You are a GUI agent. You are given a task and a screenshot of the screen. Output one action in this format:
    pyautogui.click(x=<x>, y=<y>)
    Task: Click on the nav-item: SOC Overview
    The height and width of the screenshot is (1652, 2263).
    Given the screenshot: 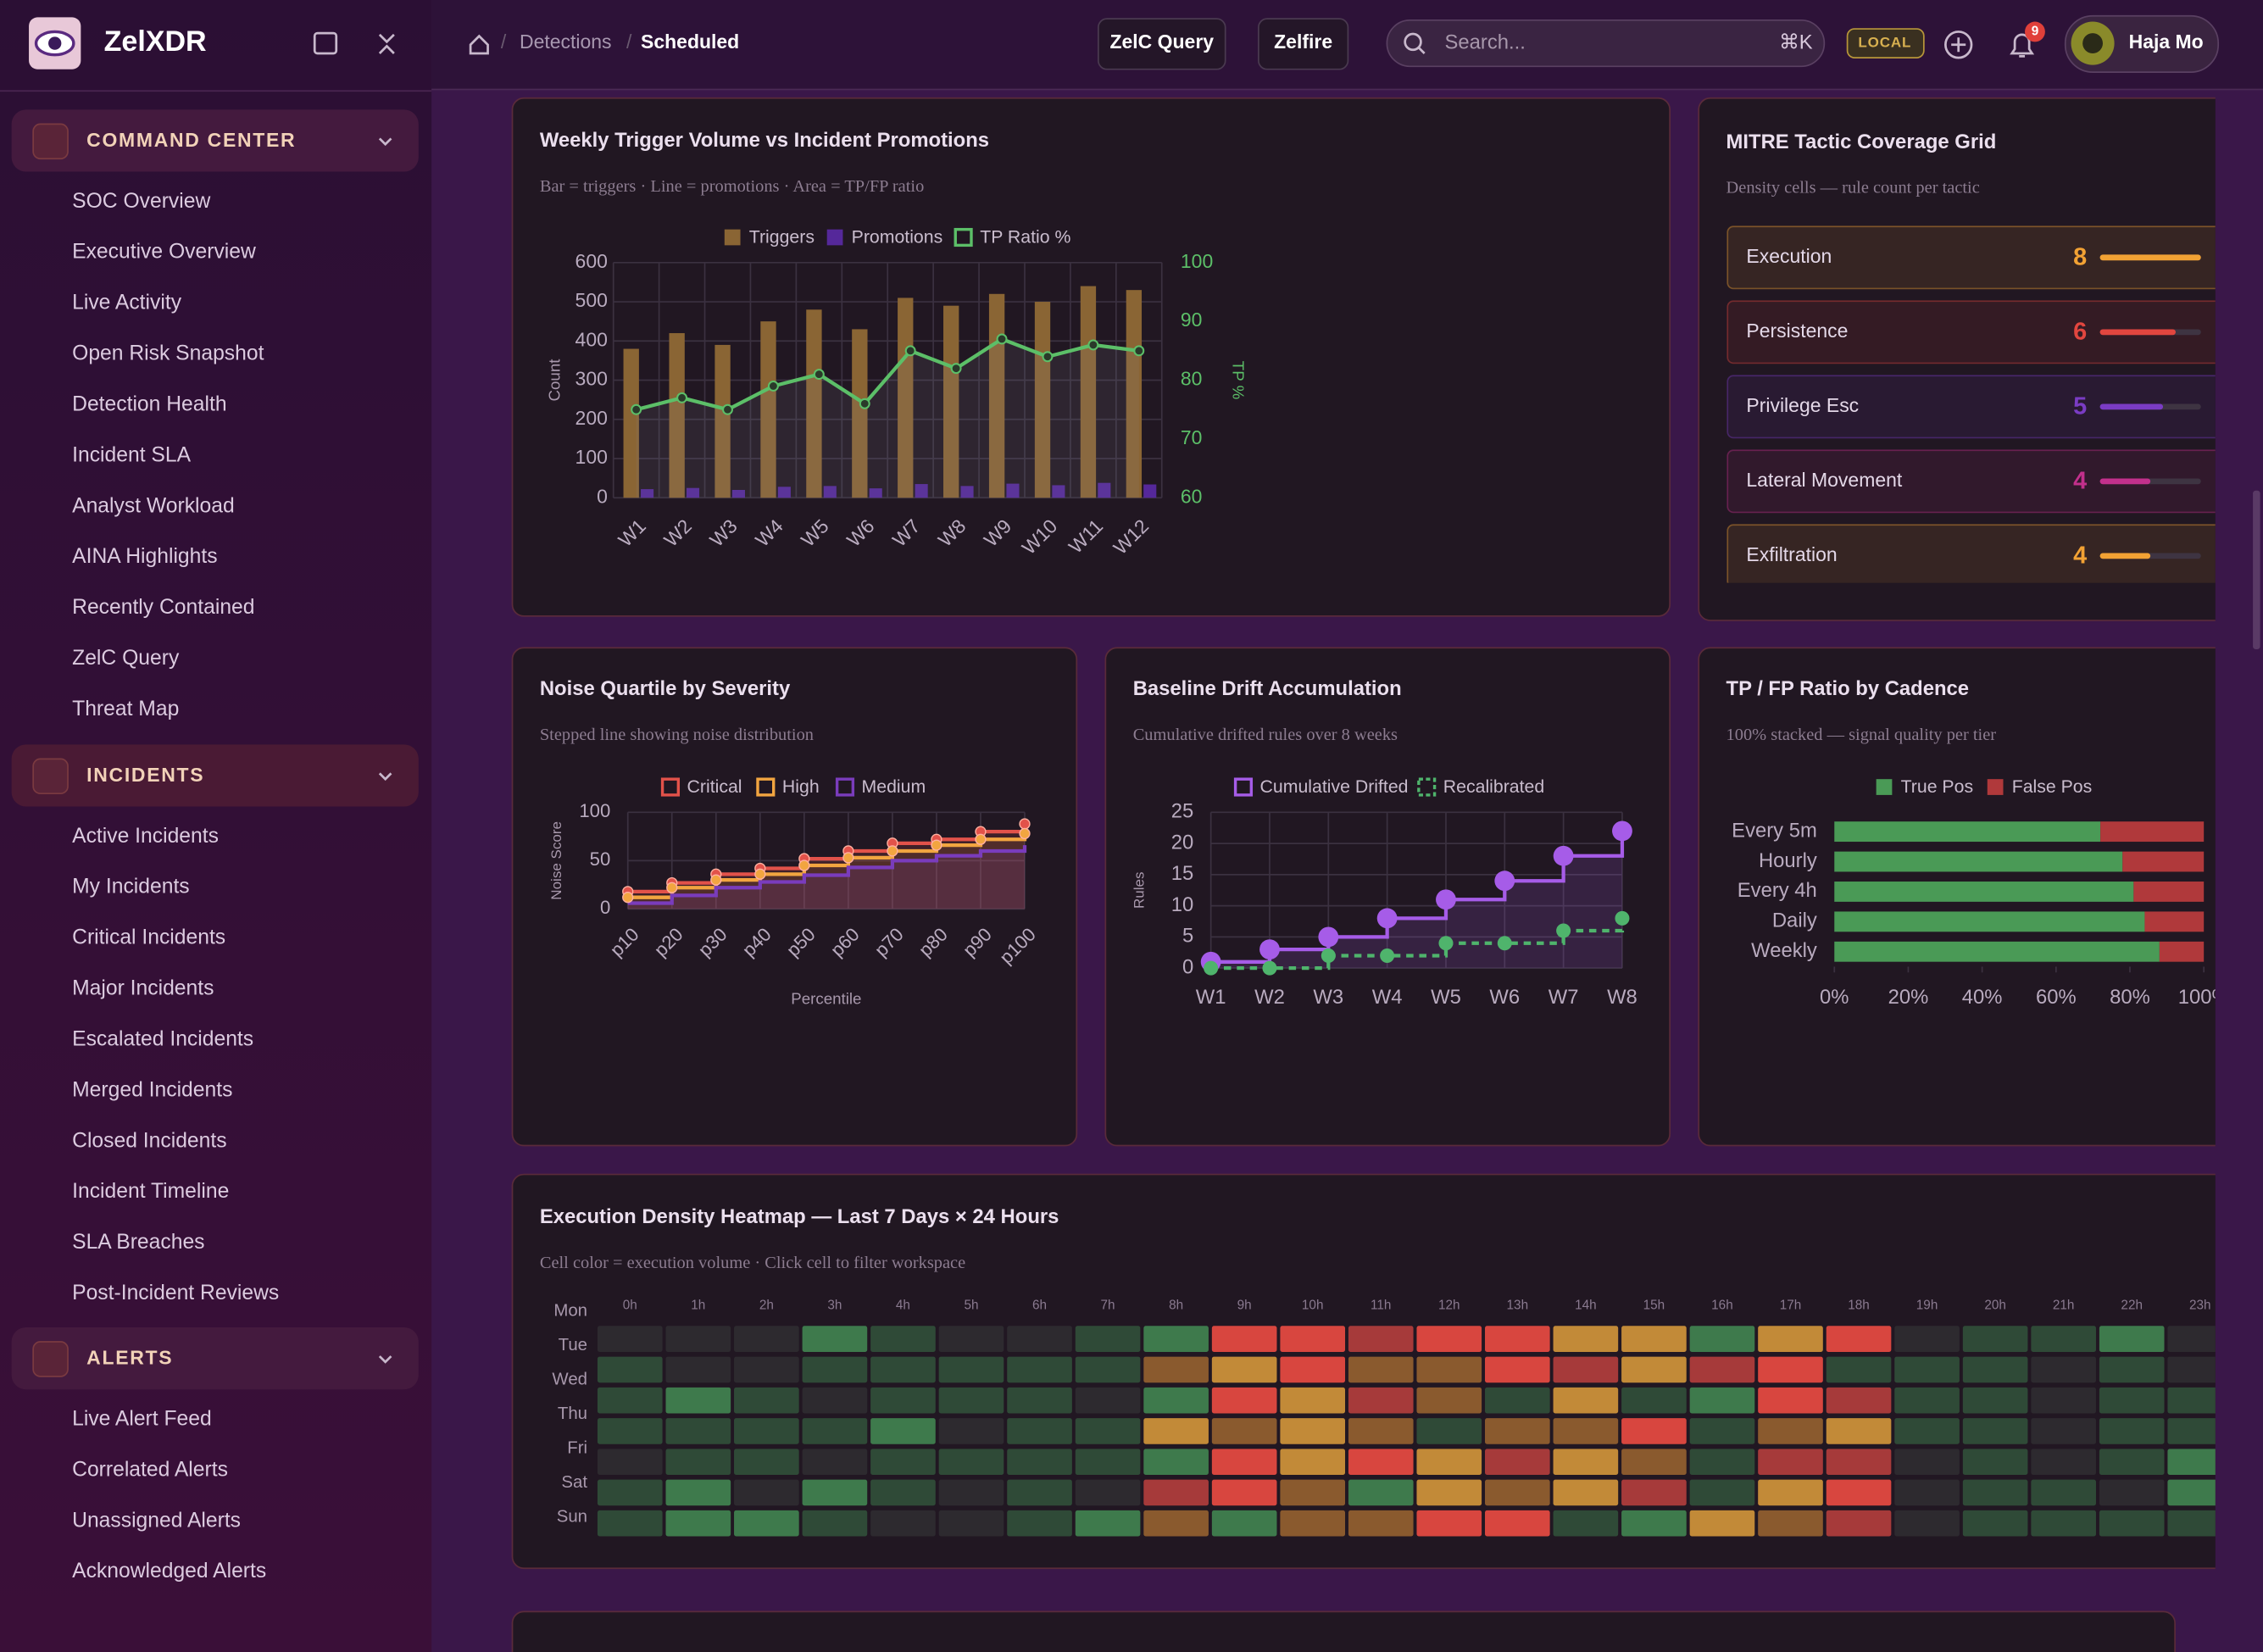 What is the action you would take?
    pyautogui.click(x=141, y=201)
    